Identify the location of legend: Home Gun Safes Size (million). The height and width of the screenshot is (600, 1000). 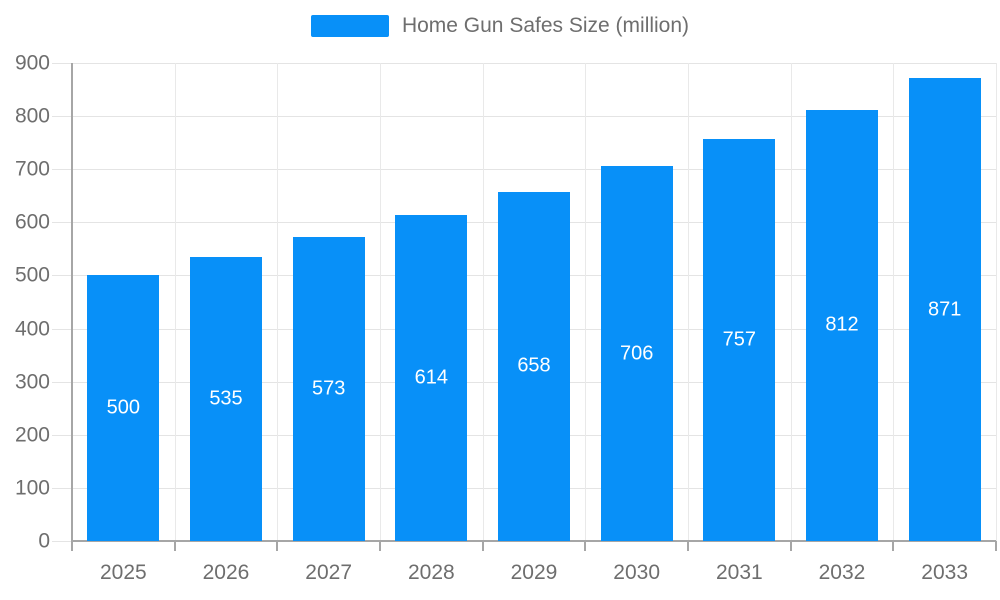
(500, 26).